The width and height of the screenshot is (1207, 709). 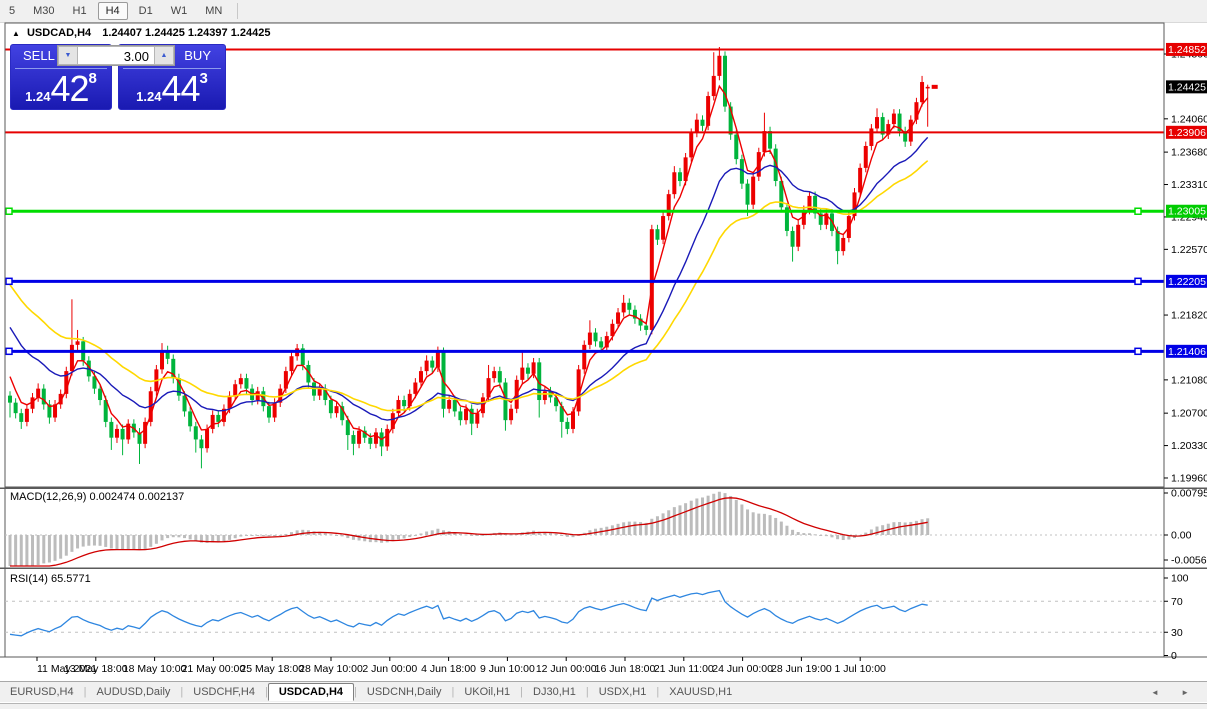 I want to click on svg-text: 21 May 00:00, so click(x=214, y=669).